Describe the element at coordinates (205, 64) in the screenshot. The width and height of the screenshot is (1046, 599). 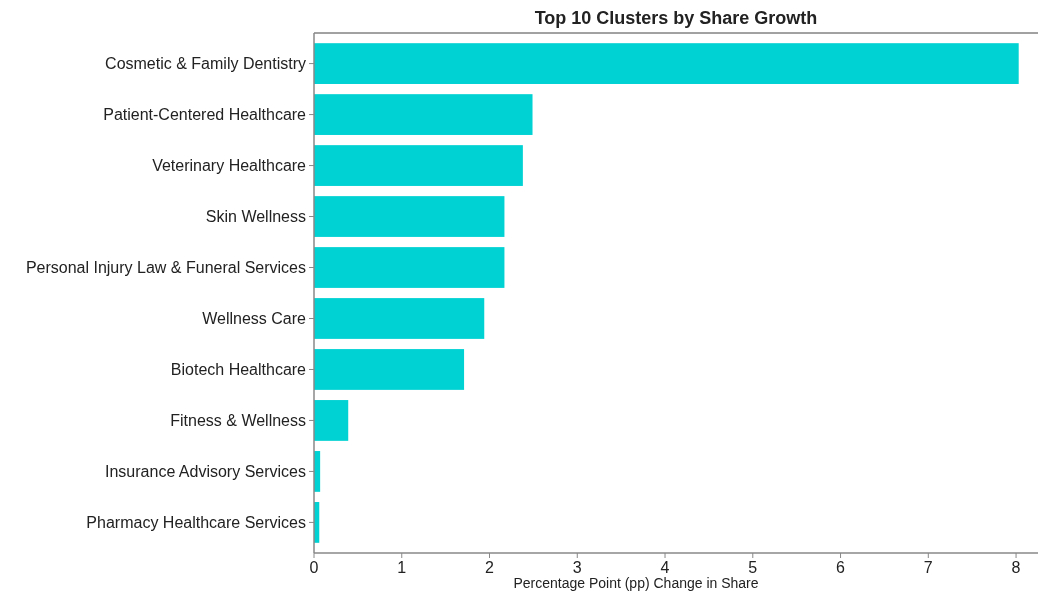
I see `y-tick-label: Cosmetic & Family Dentistry` at that location.